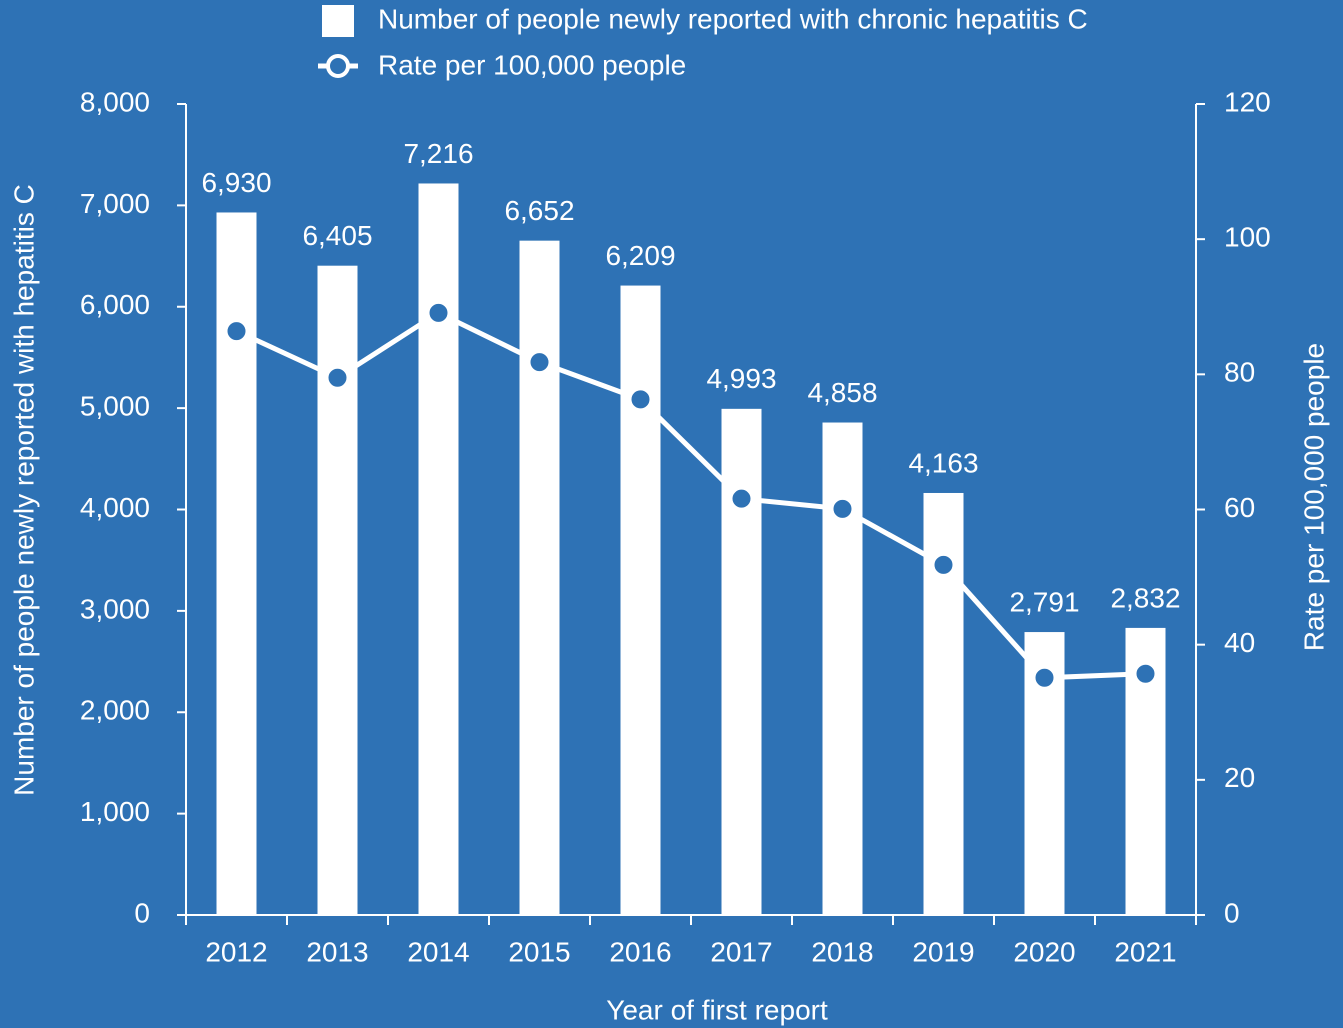  Describe the element at coordinates (115, 811) in the screenshot. I see `y-tick-label: 1,000` at that location.